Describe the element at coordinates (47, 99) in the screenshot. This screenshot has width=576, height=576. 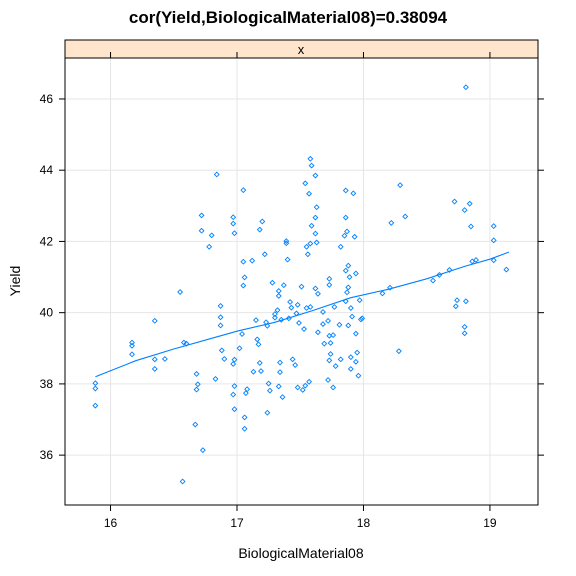
I see `y-tick-label: 46` at that location.